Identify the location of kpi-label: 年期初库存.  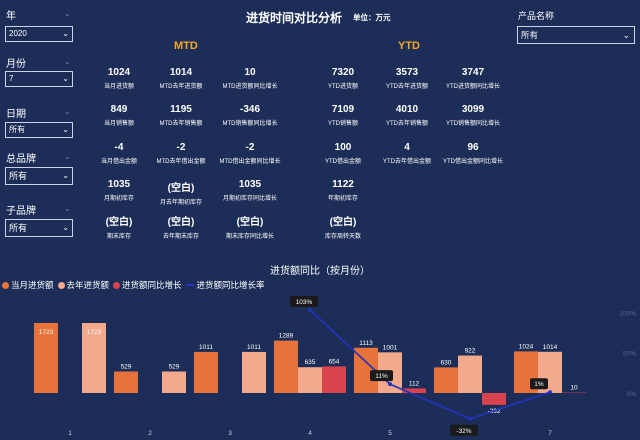
(342, 199).